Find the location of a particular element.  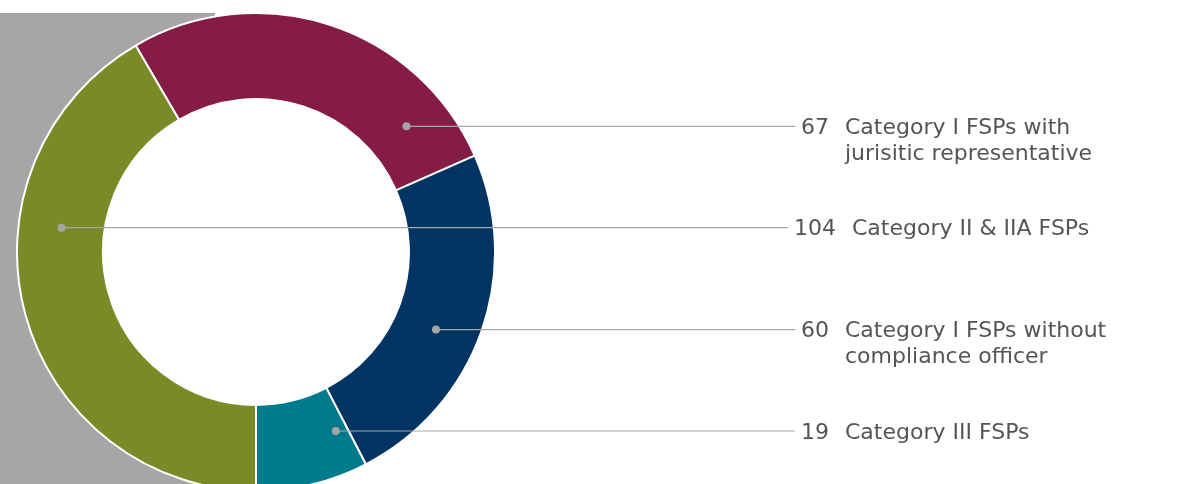

data-label: 60 is located at coordinates (815, 330).